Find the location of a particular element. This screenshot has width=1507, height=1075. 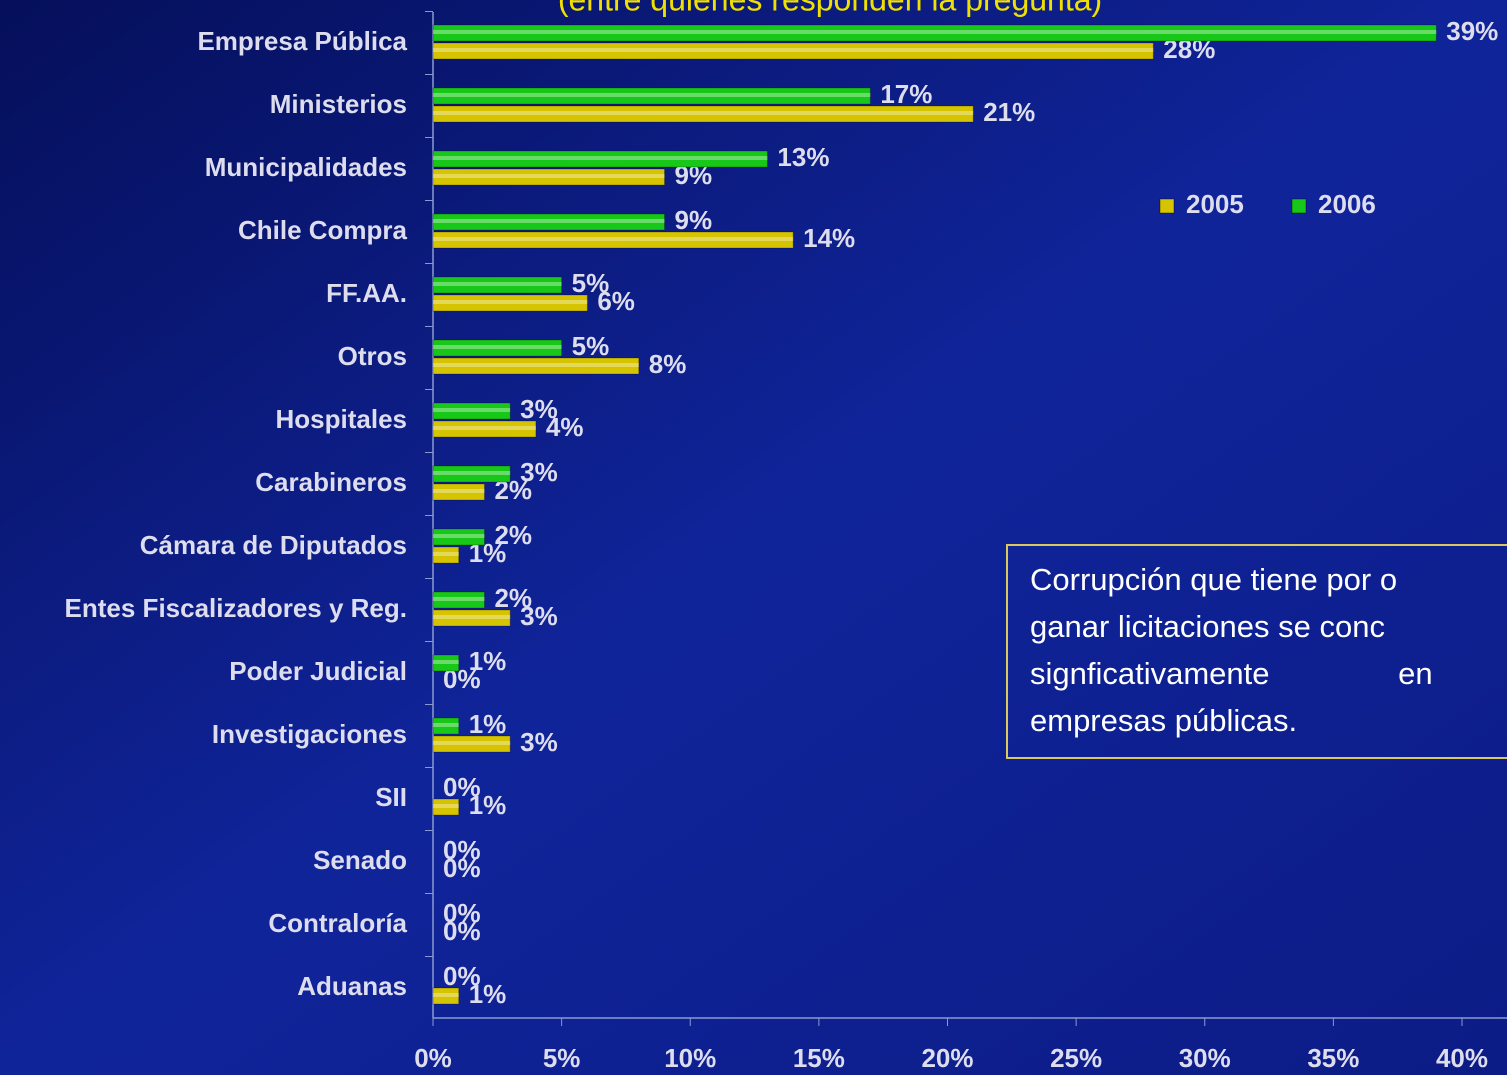

x-tick-label: 40% is located at coordinates (1462, 1058).